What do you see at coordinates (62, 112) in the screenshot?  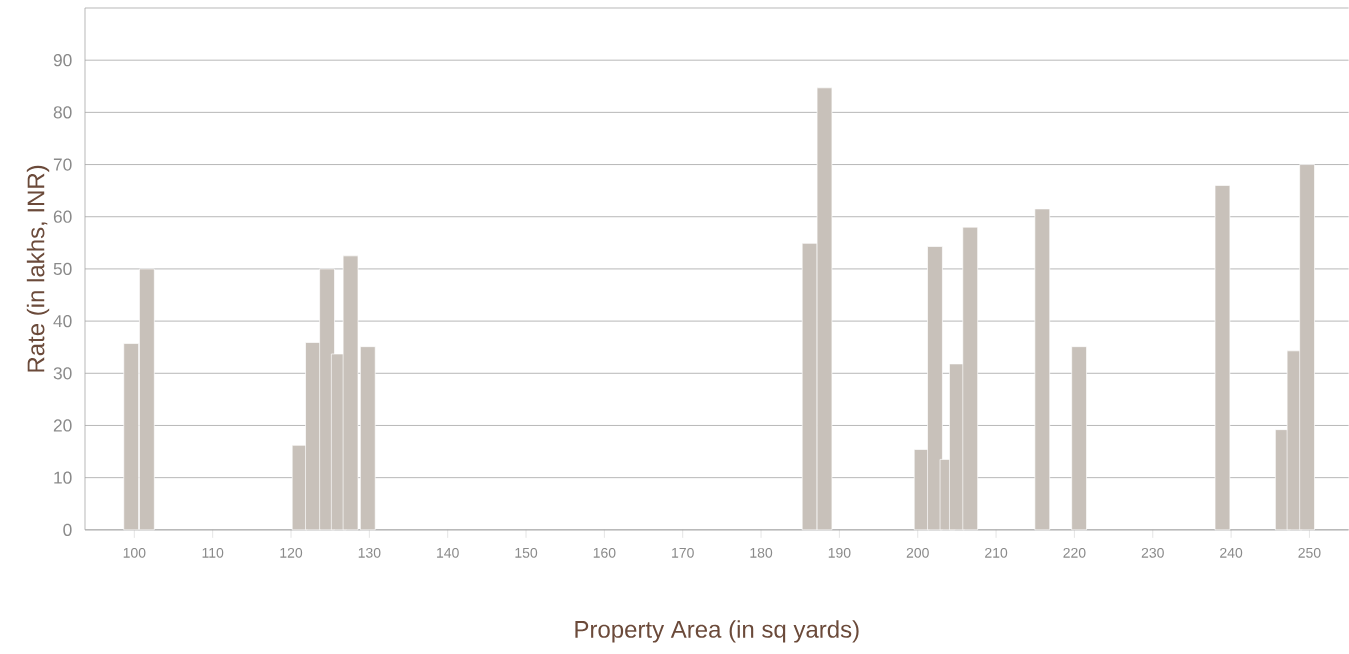 I see `y-tick-label: 80` at bounding box center [62, 112].